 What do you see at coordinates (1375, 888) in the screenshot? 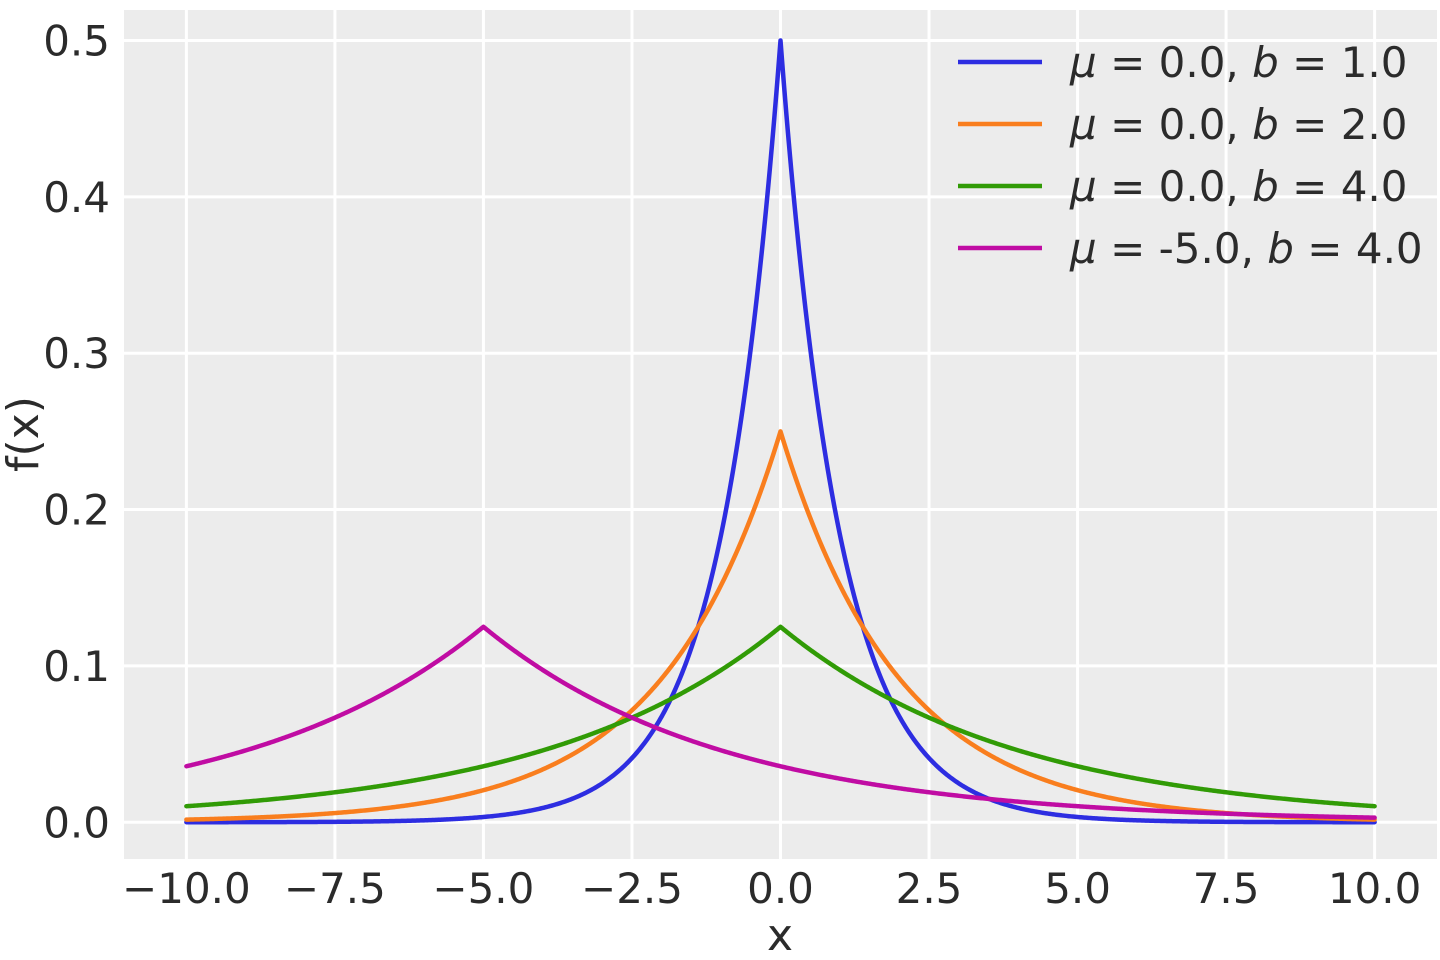
I see `x-tick-label-10.0: 10.0` at bounding box center [1375, 888].